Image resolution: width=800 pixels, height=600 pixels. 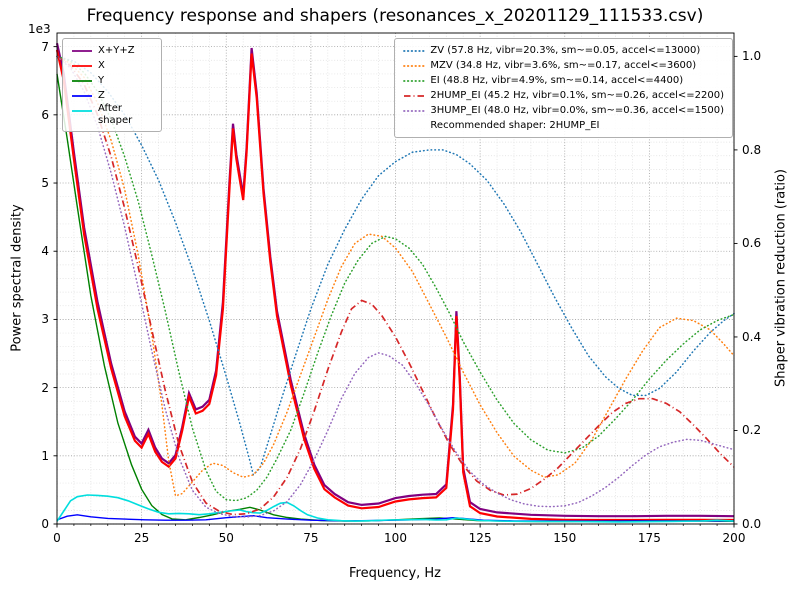 What do you see at coordinates (395, 538) in the screenshot?
I see `x-tick-label: 100` at bounding box center [395, 538].